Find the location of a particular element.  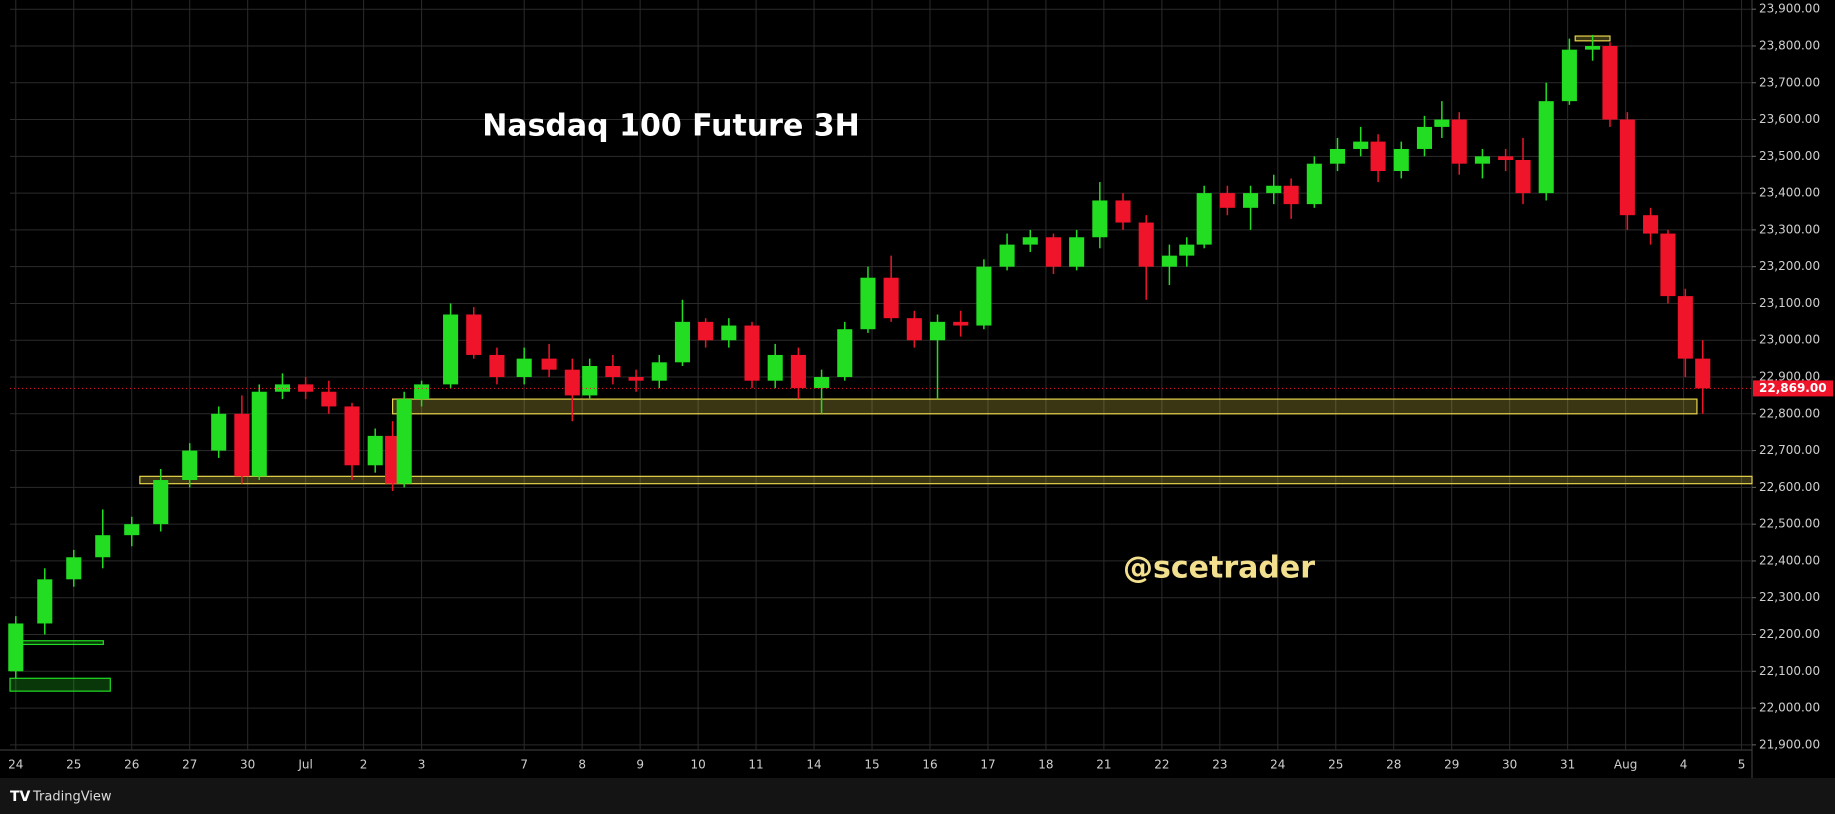

y-tick-label: 22,200.00 is located at coordinates (1789, 634).